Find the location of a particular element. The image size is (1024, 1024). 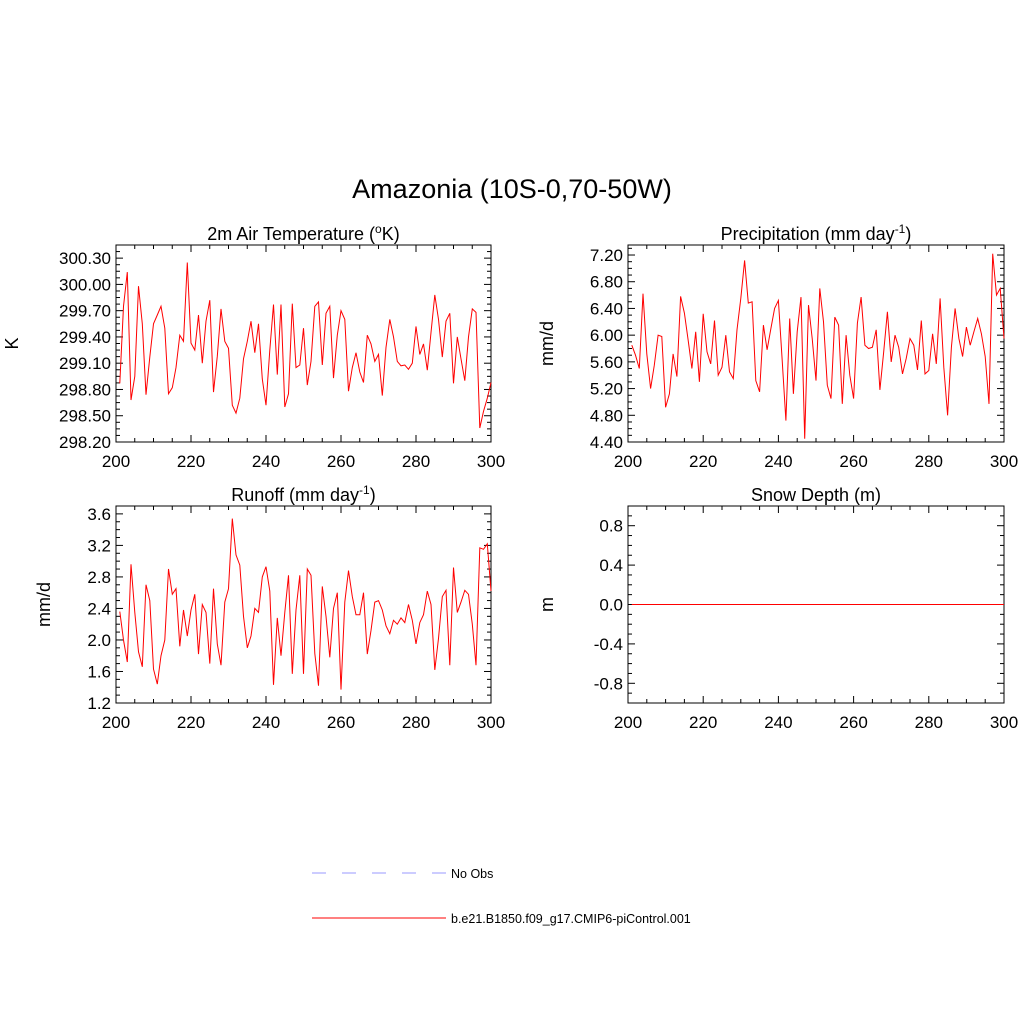

y-tick-label: 300.30 is located at coordinates (85, 258).